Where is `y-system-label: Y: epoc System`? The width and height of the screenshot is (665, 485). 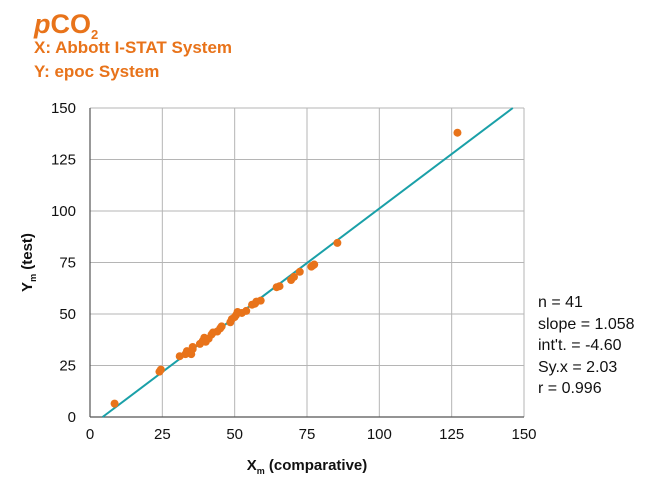
y-system-label: Y: epoc System is located at coordinates (97, 71).